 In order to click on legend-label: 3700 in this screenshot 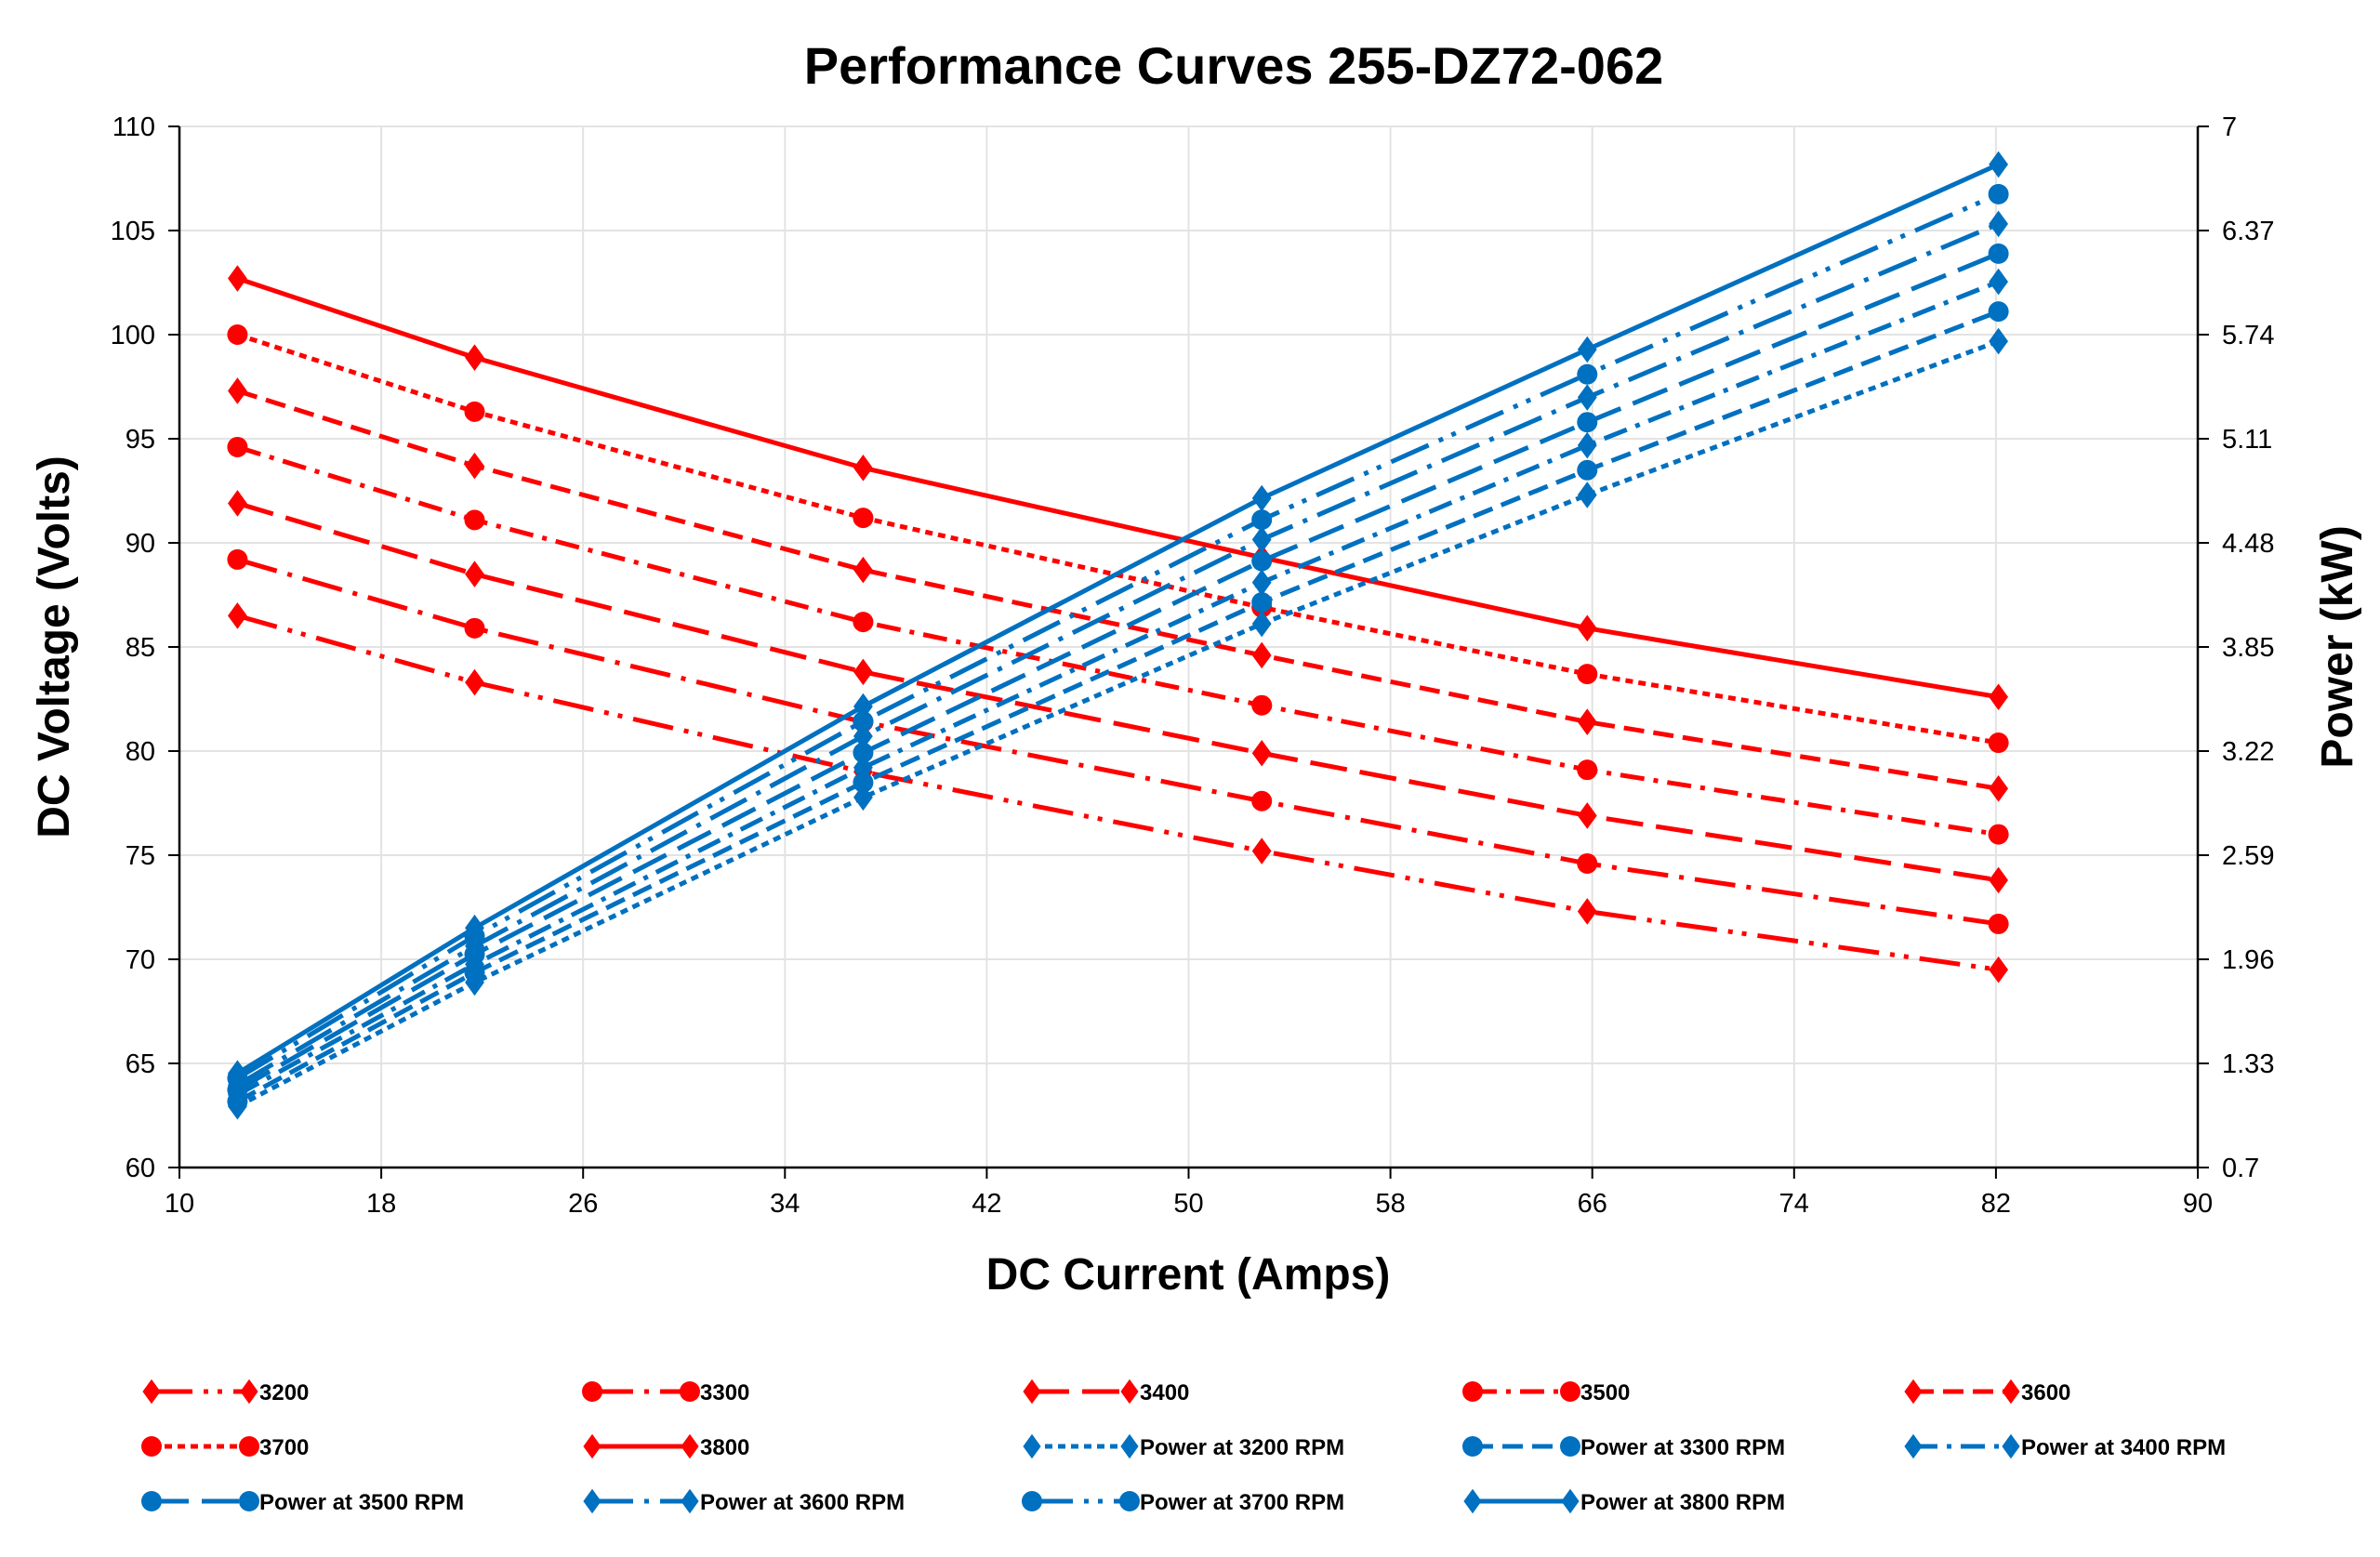, I will do `click(284, 1448)`.